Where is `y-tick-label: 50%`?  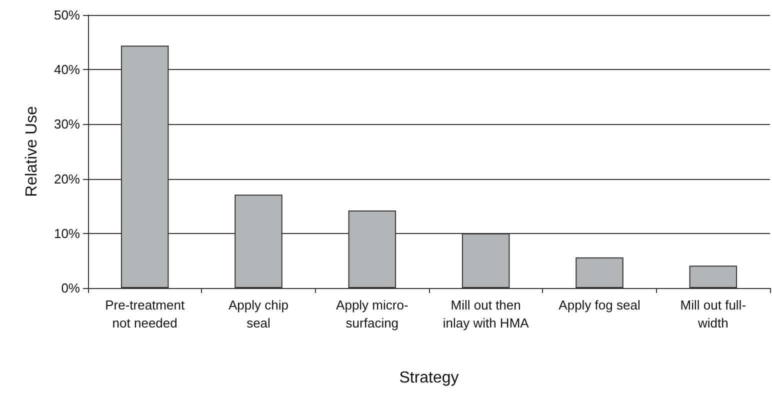
y-tick-label: 50% is located at coordinates (67, 15).